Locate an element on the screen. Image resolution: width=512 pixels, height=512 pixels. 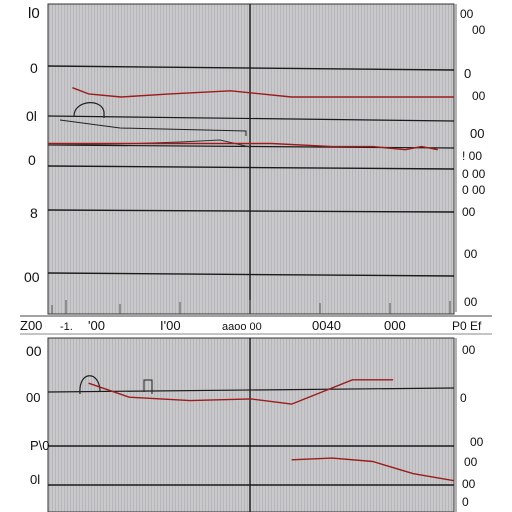
top-bottom-labels: Z00 -1. '00 I'00 aaoo 00 0040 000 P0 Ef is located at coordinates (251, 325).